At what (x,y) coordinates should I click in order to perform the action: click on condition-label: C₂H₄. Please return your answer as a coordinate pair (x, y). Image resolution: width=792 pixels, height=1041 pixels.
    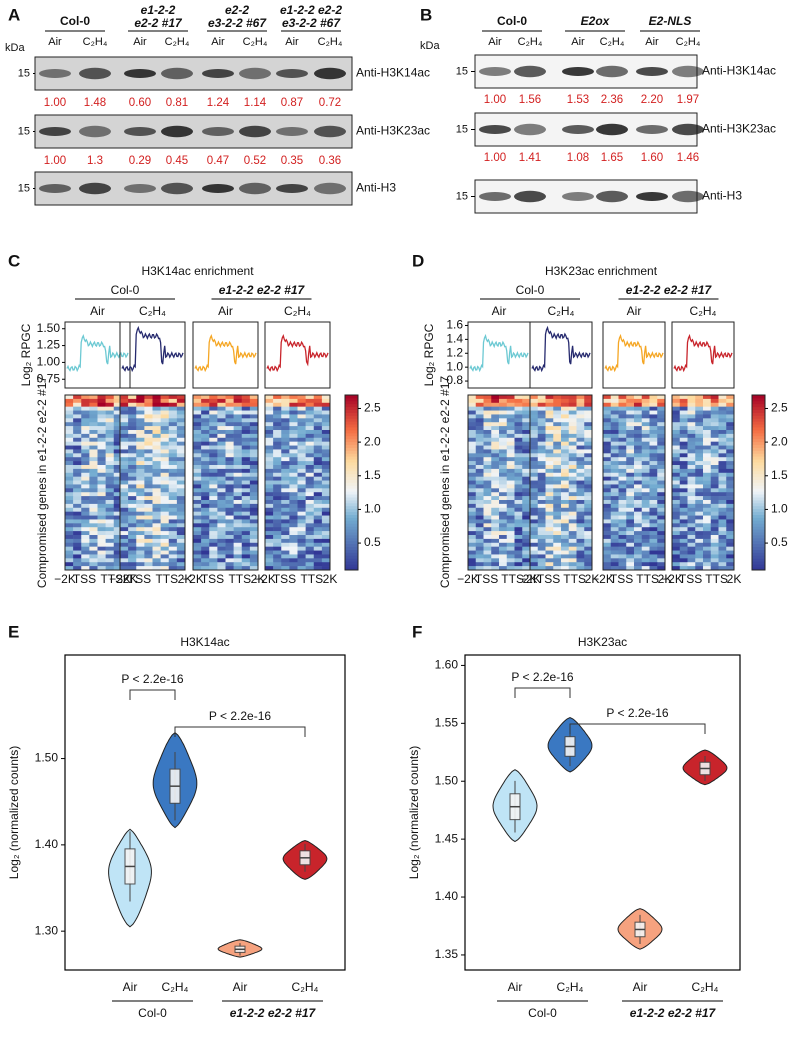
    Looking at the image, I should click on (152, 311).